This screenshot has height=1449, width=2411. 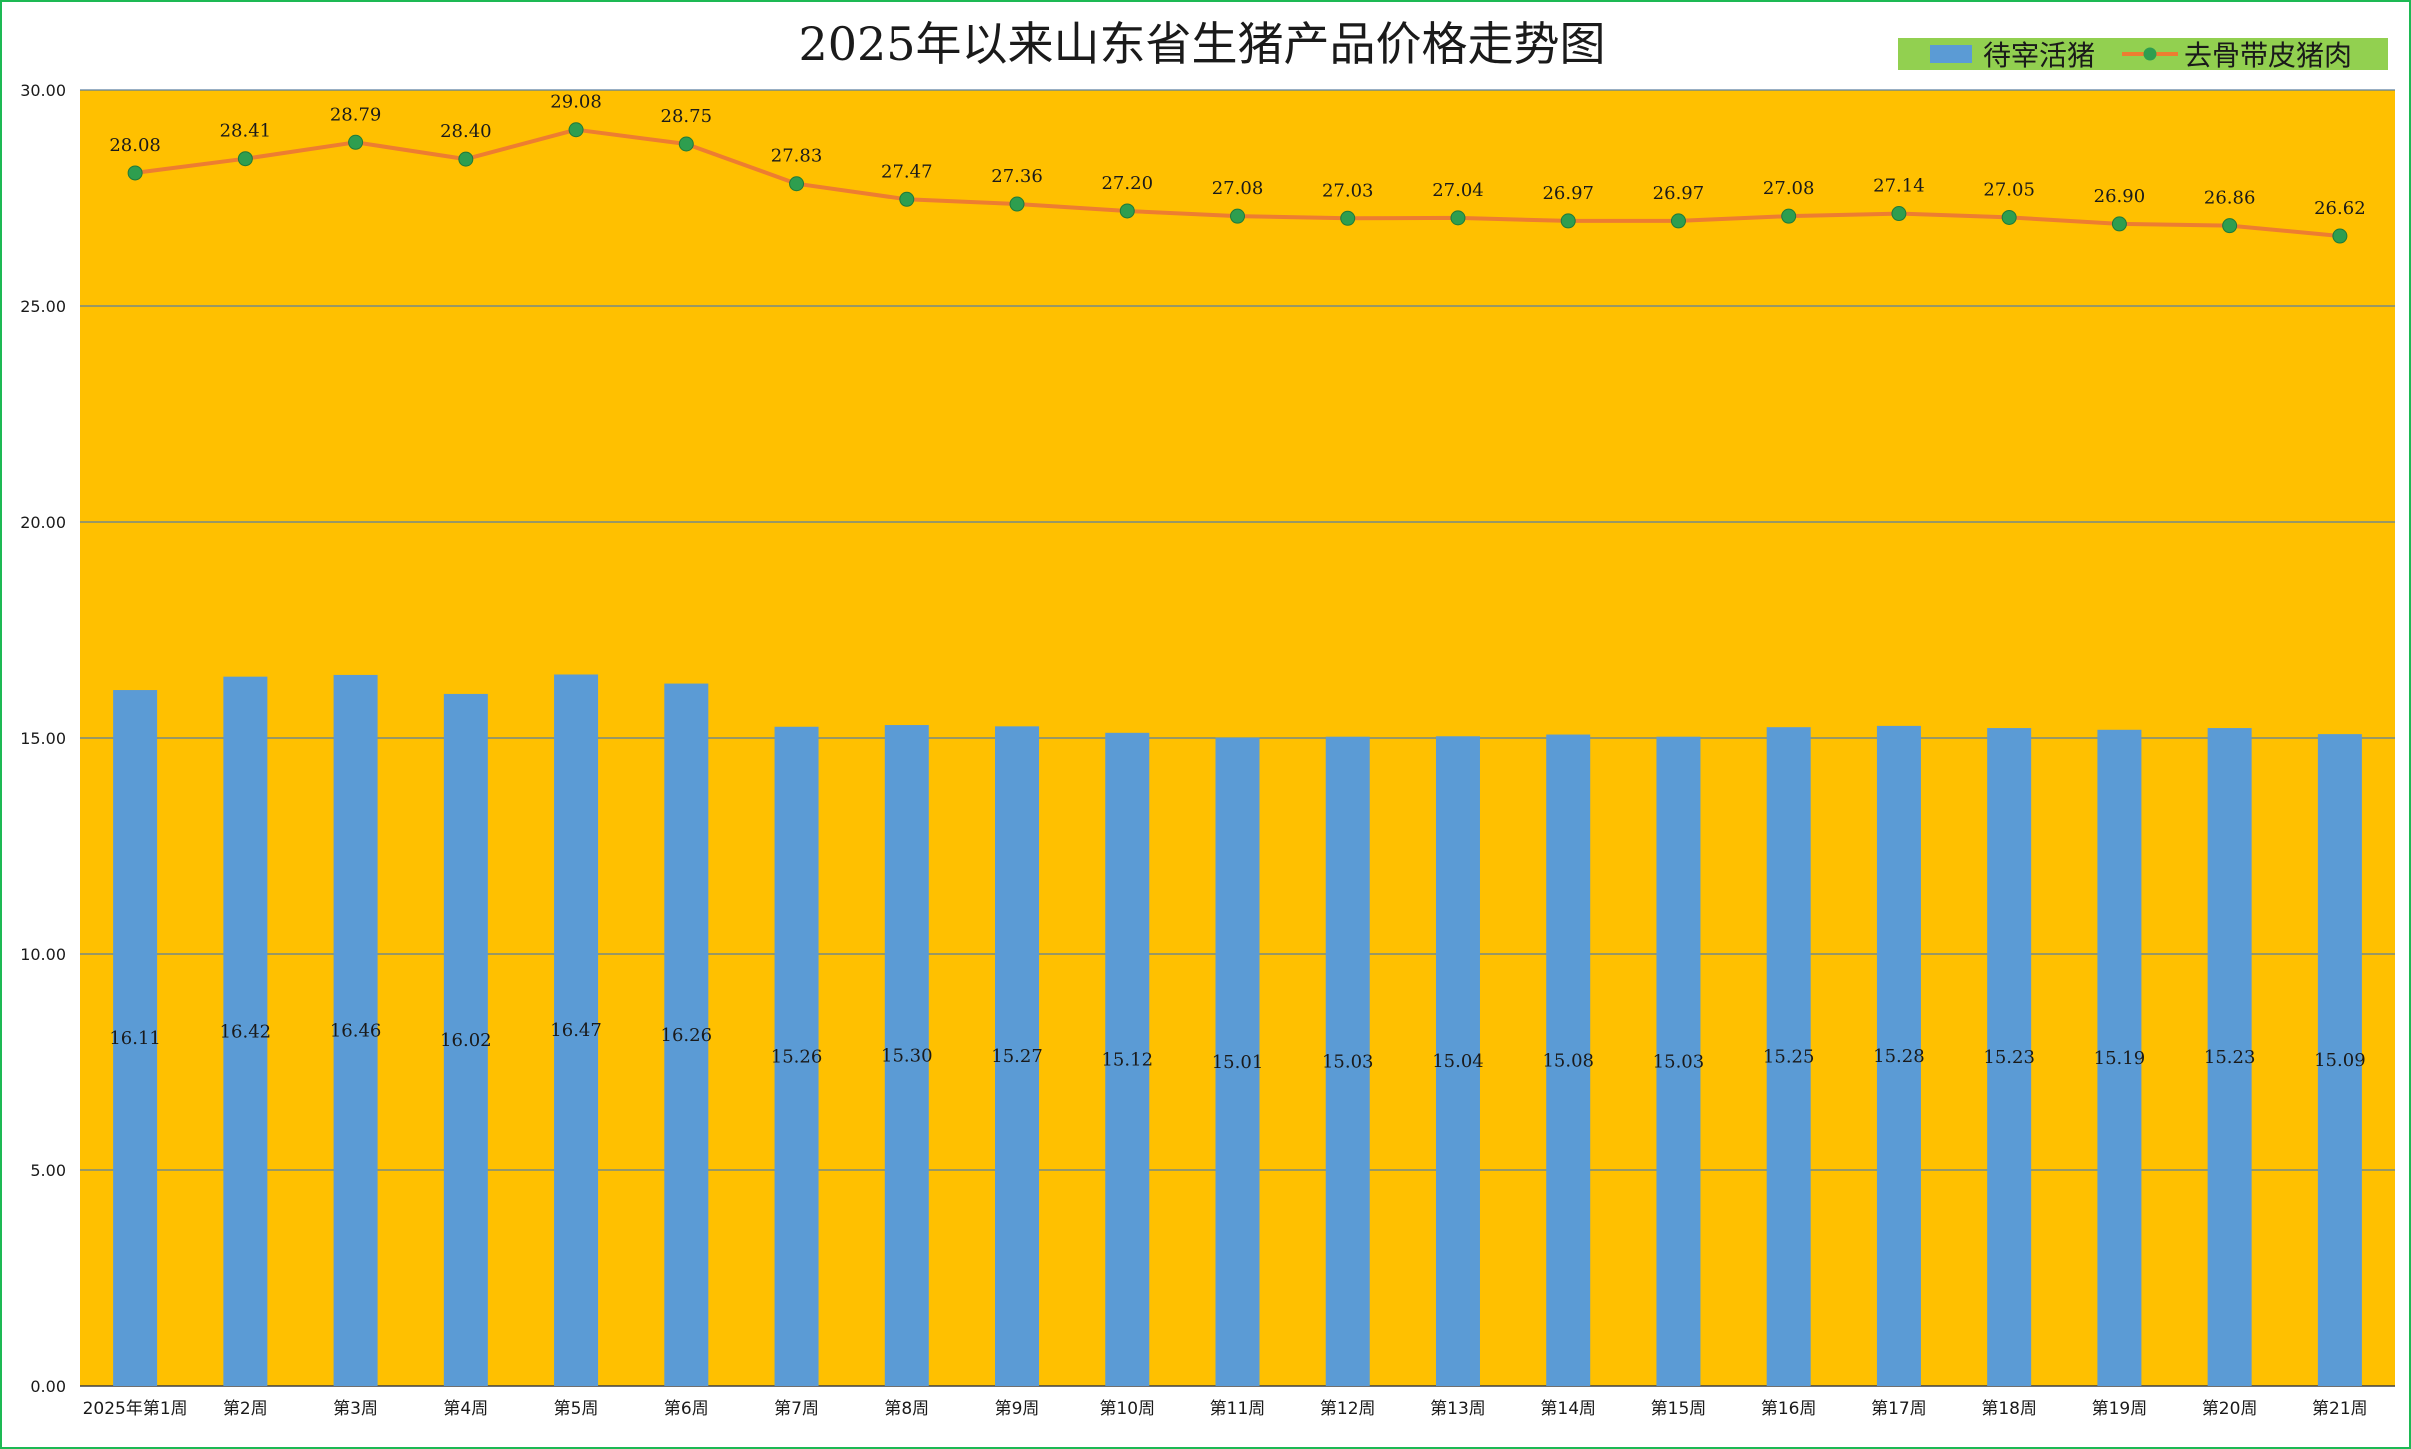 I want to click on x-tick-label: 第21周, so click(x=2340, y=1409).